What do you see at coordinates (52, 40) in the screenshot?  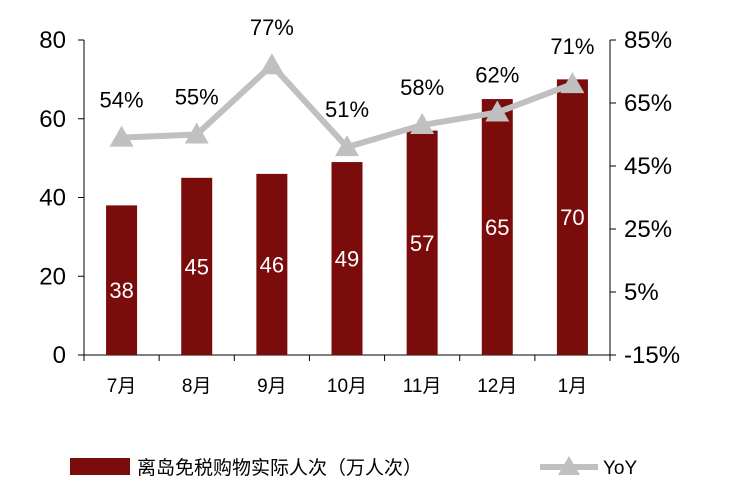 I see `left-y-tick-label: 80` at bounding box center [52, 40].